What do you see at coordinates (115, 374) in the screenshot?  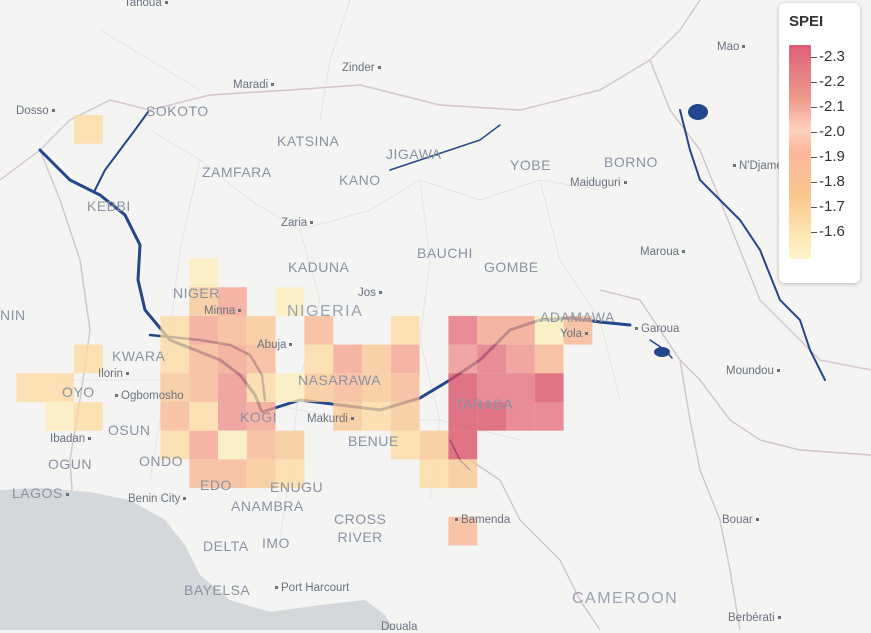 I see `label-ilorin: Ilorin` at bounding box center [115, 374].